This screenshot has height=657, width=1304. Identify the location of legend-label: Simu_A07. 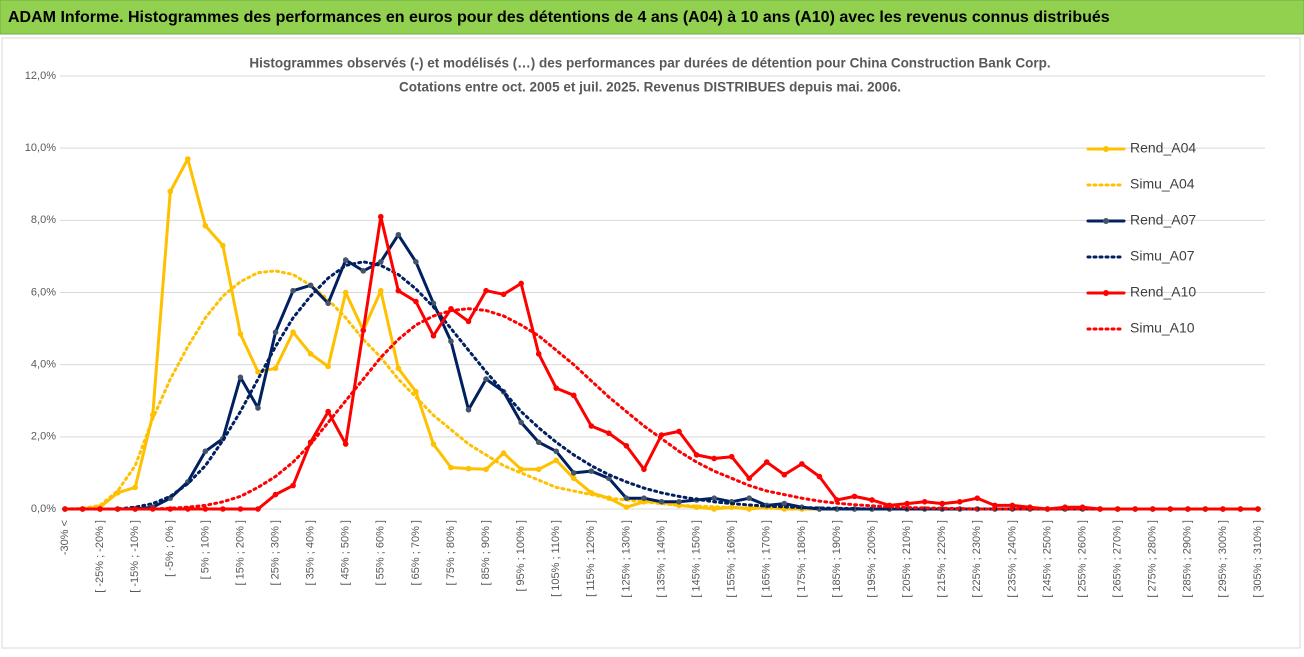
(1162, 256).